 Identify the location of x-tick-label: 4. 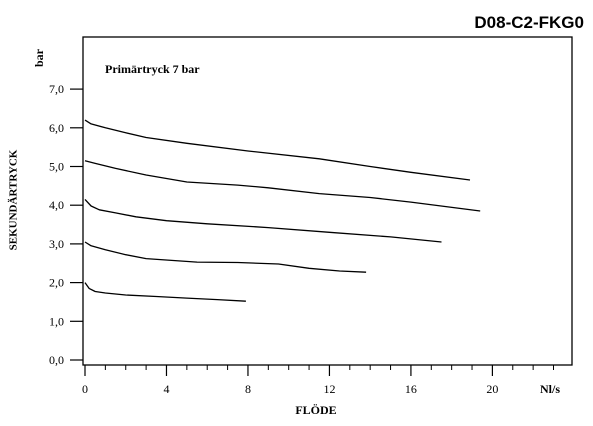
(166, 389).